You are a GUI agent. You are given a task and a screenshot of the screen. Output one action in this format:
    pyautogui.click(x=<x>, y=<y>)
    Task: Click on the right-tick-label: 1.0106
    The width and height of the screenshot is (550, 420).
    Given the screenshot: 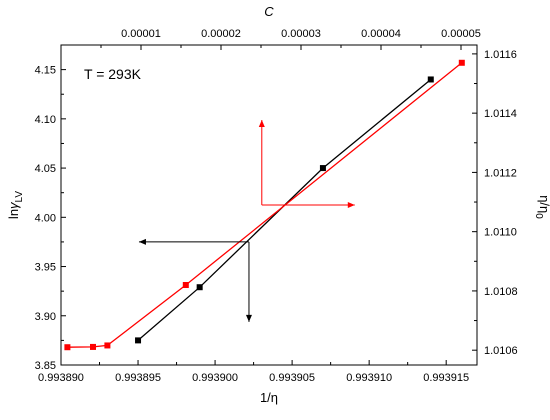 What is the action you would take?
    pyautogui.click(x=501, y=351)
    